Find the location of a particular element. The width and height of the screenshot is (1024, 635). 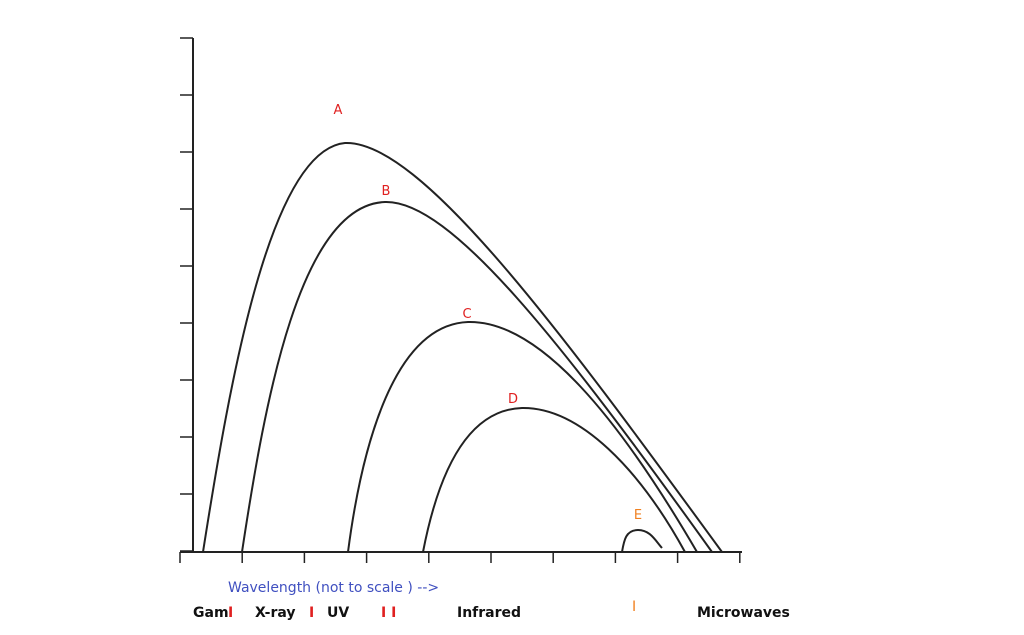

band-label: X-ray is located at coordinates (275, 613).